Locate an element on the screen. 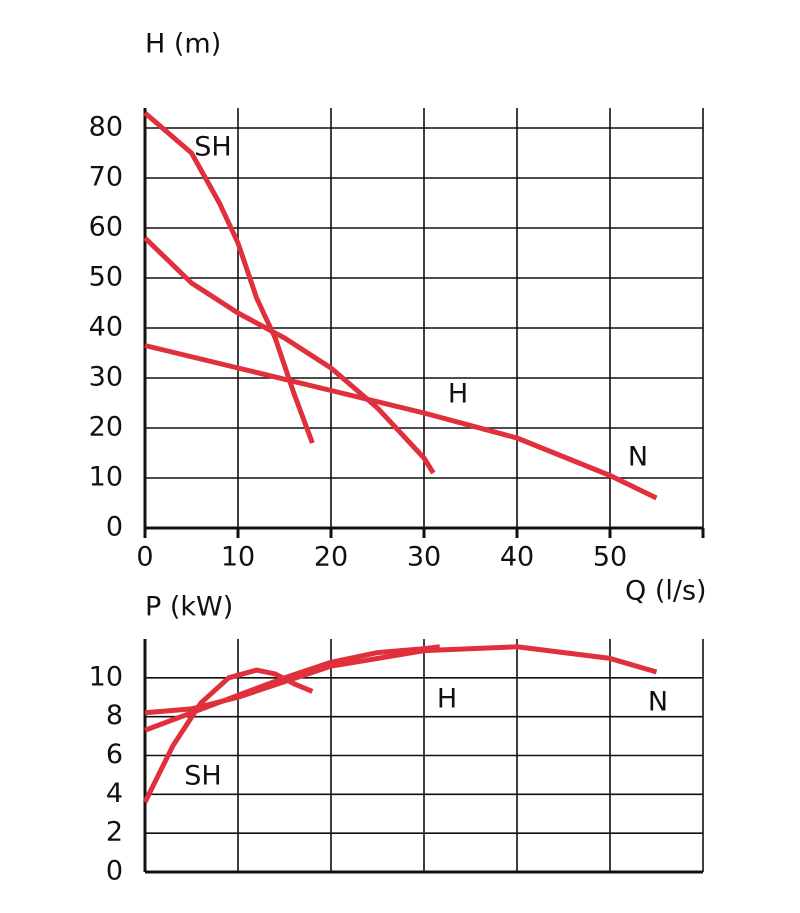 The image size is (800, 913). y-tick-label: 70 is located at coordinates (106, 177).